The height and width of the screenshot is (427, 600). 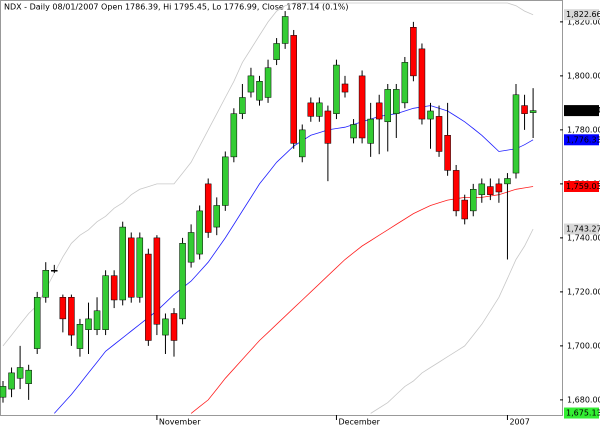 I want to click on price-label: 1,675.13, so click(x=583, y=413).